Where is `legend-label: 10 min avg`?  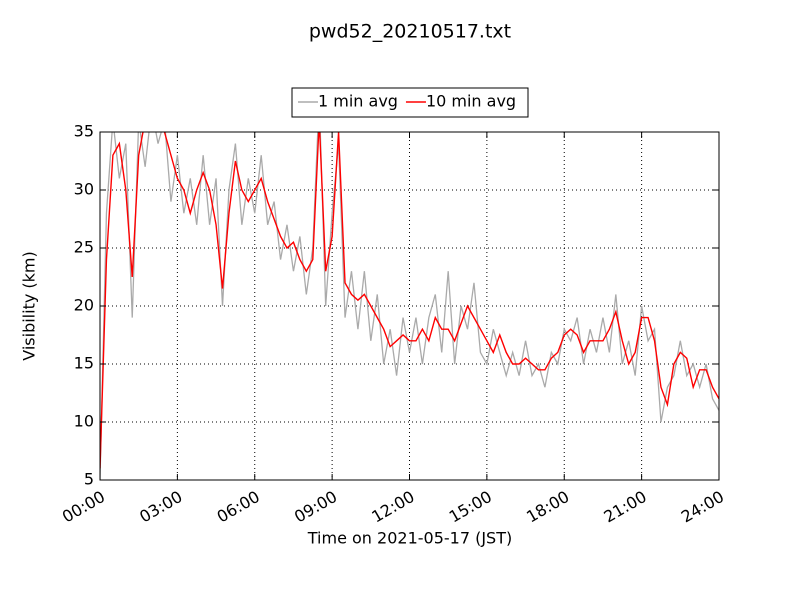 legend-label: 10 min avg is located at coordinates (471, 101).